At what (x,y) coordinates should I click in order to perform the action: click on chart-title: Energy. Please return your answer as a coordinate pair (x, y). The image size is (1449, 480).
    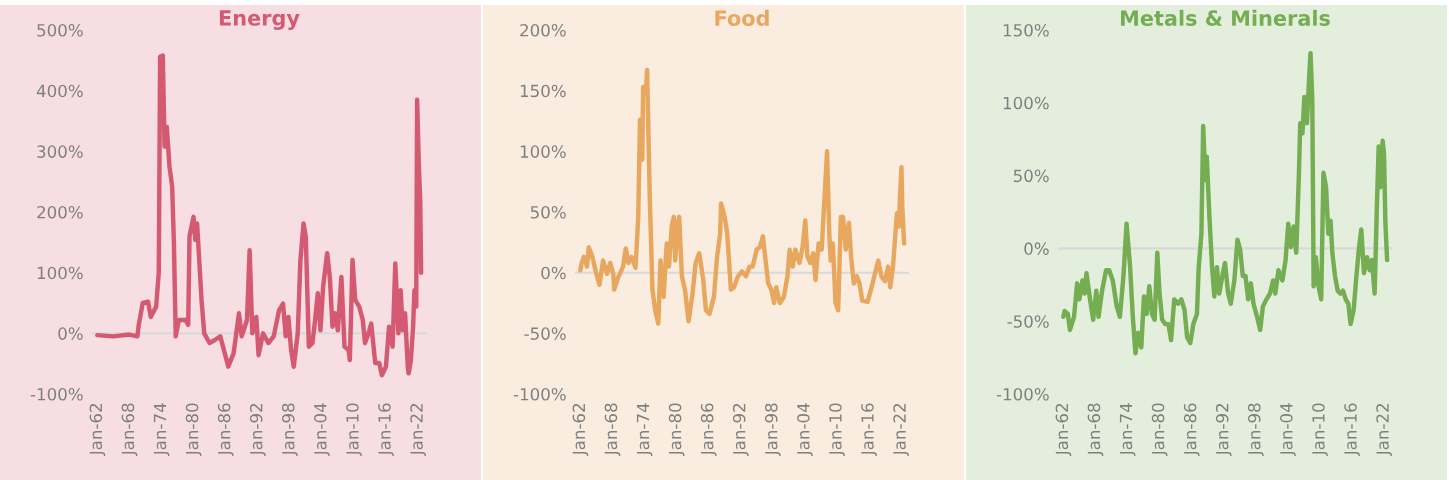
    Looking at the image, I should click on (259, 20).